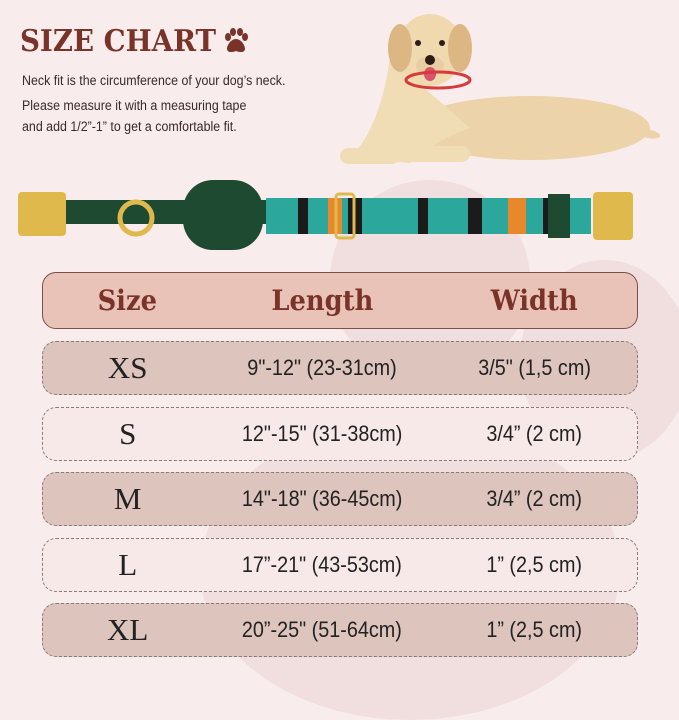  Describe the element at coordinates (500, 89) in the screenshot. I see `dog-photo` at that location.